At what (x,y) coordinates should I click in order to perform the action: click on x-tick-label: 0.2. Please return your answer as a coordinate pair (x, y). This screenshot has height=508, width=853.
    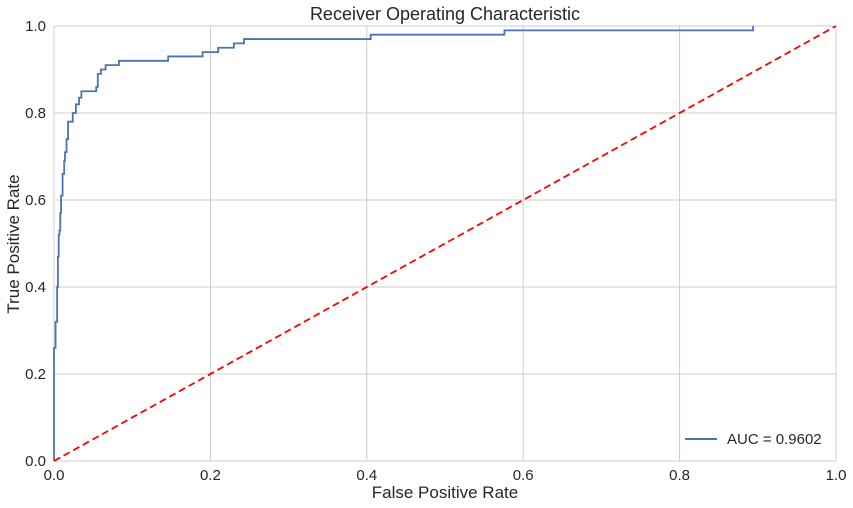
    Looking at the image, I should click on (210, 475).